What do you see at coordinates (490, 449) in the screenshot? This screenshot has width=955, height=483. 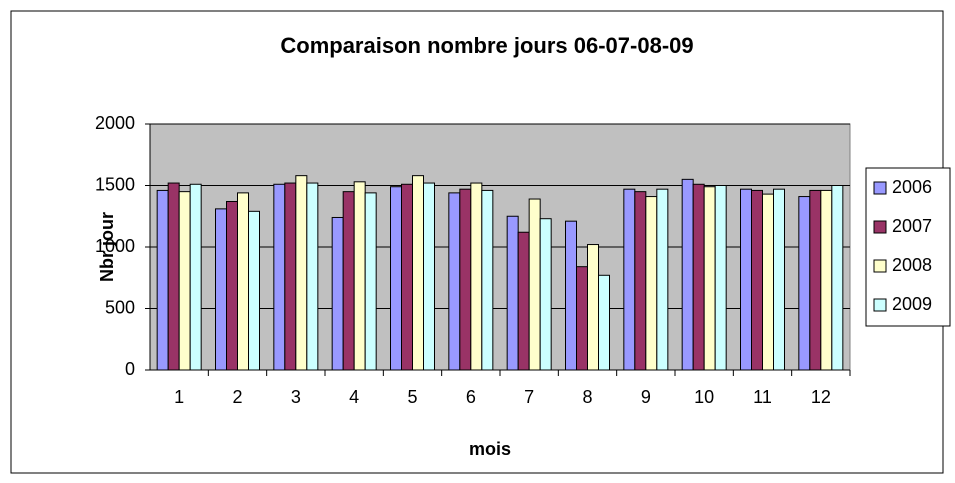 I see `x-axis-title: mois` at bounding box center [490, 449].